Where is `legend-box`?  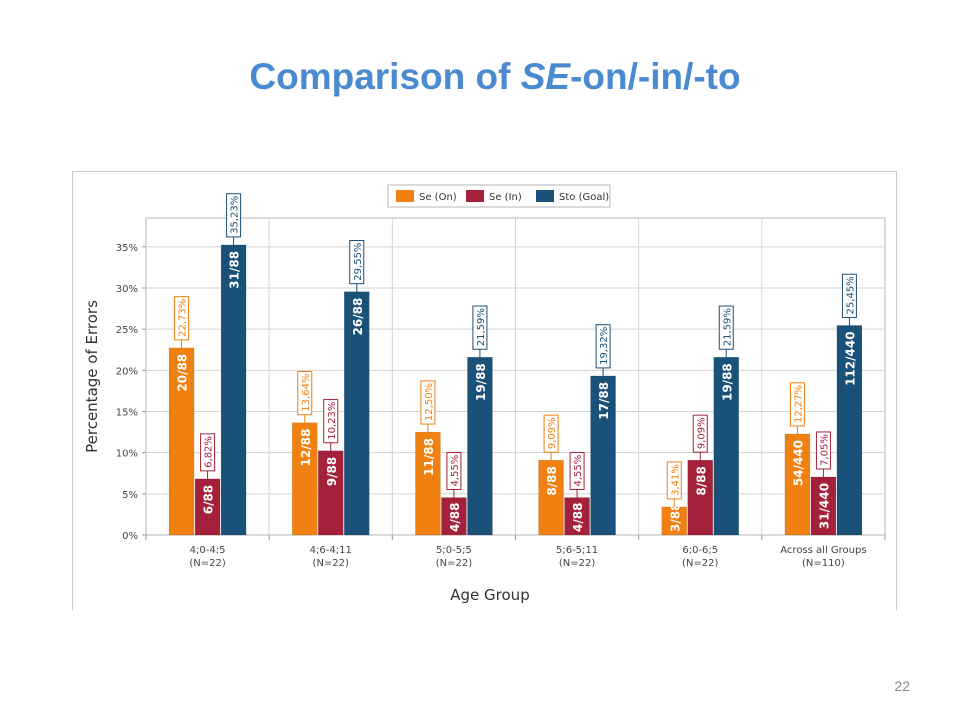 legend-box is located at coordinates (499, 196).